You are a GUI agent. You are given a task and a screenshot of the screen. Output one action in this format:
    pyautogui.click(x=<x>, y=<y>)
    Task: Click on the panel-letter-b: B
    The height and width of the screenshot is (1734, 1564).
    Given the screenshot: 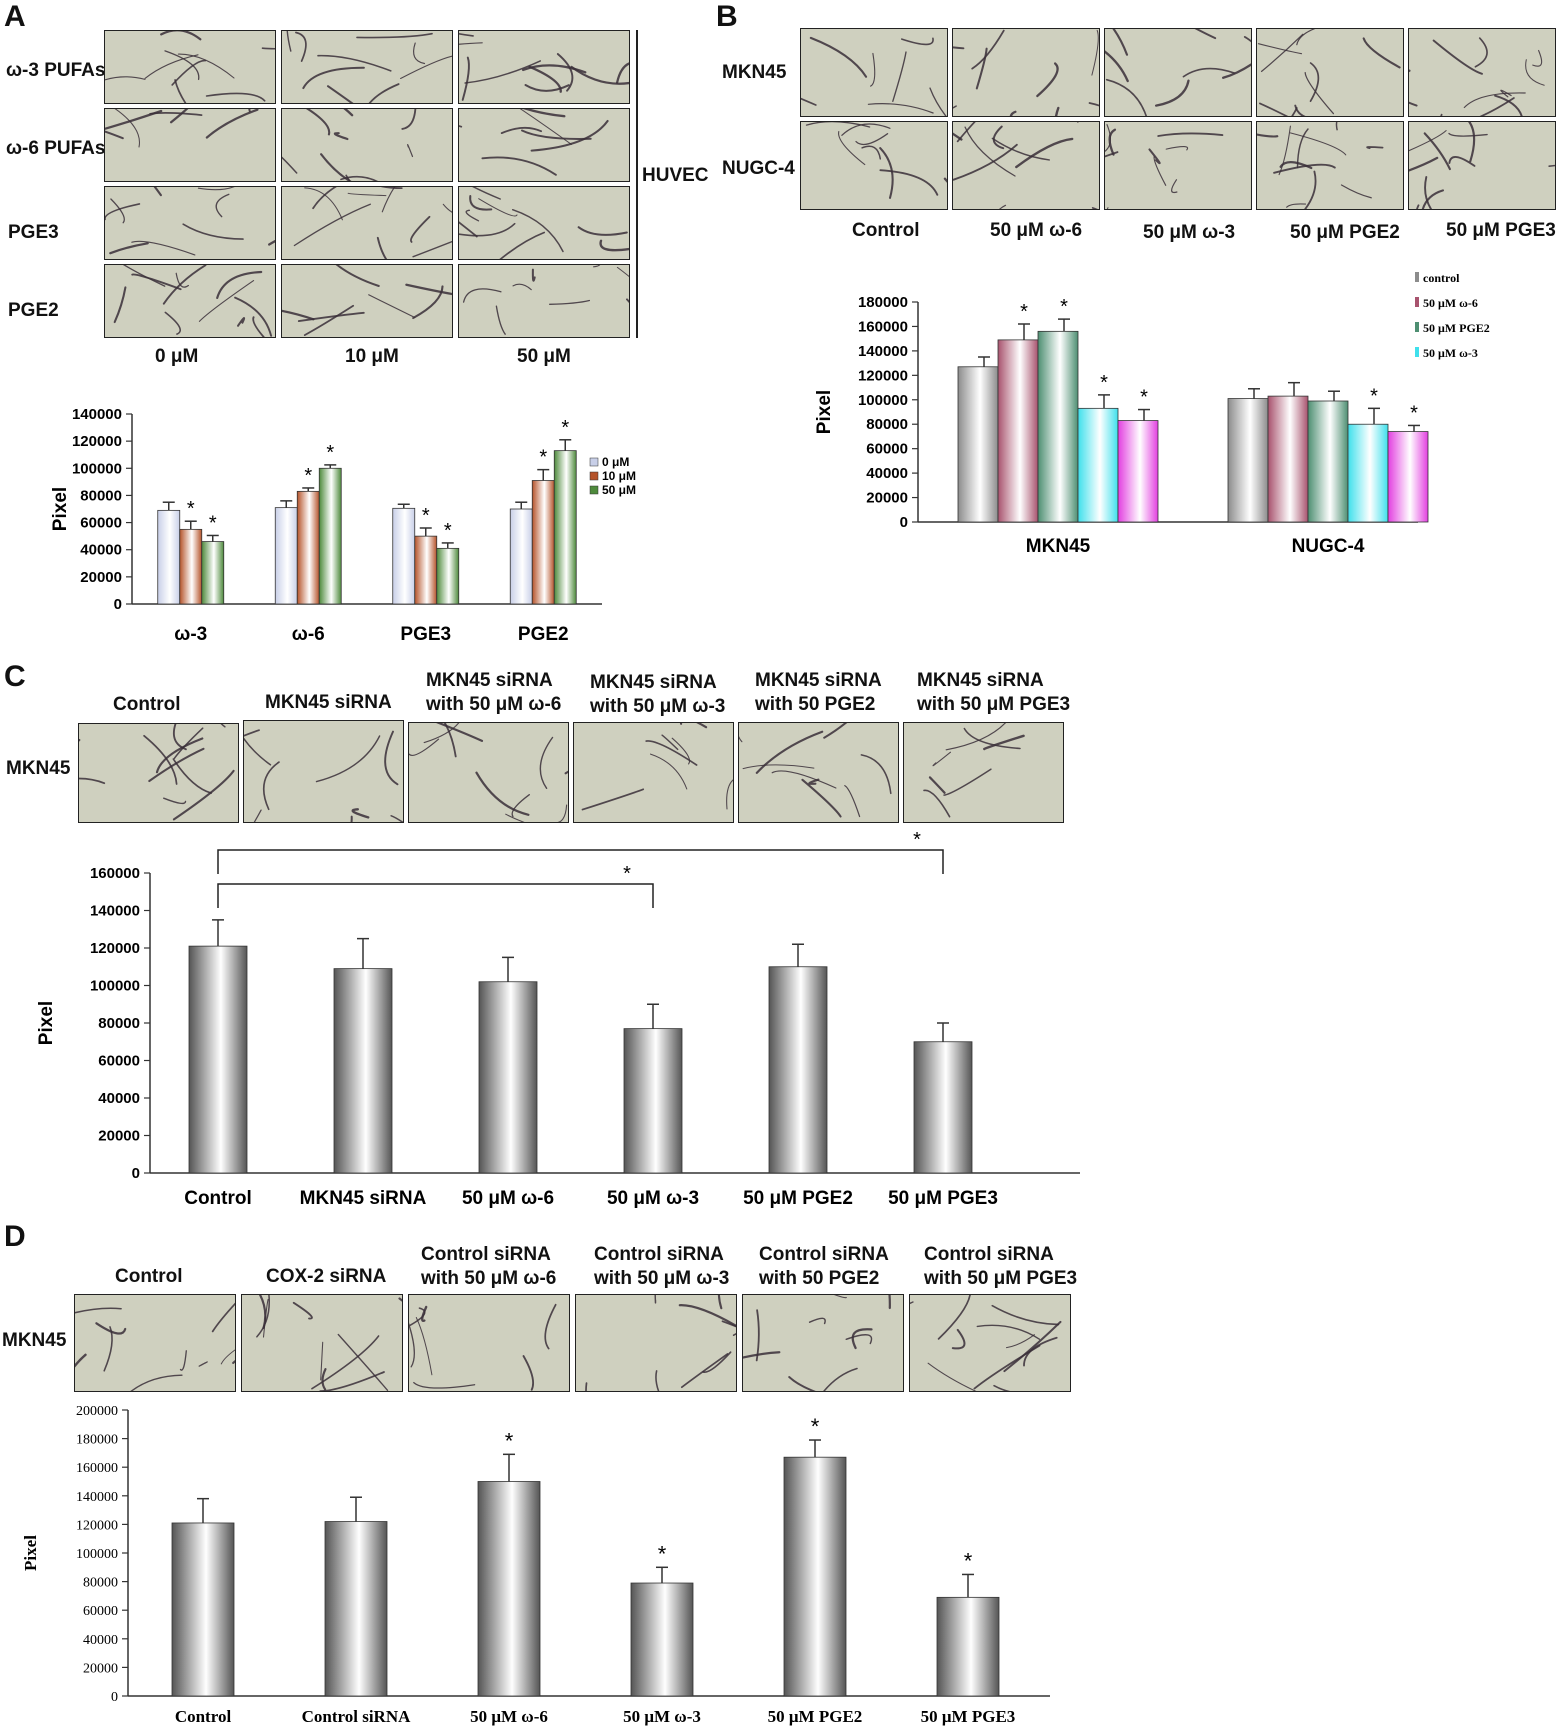 What is the action you would take?
    pyautogui.click(x=727, y=16)
    